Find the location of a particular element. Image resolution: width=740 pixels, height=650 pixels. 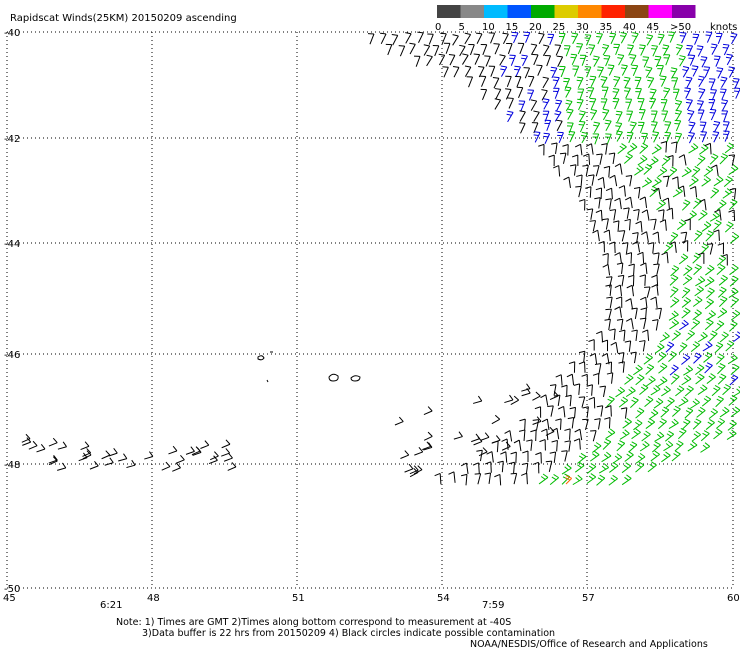

legend-label: 45 is located at coordinates (653, 27).